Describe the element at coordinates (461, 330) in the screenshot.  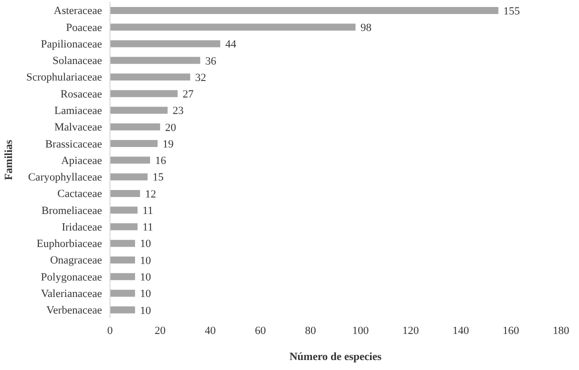
I see `x-tick-label: 140` at that location.